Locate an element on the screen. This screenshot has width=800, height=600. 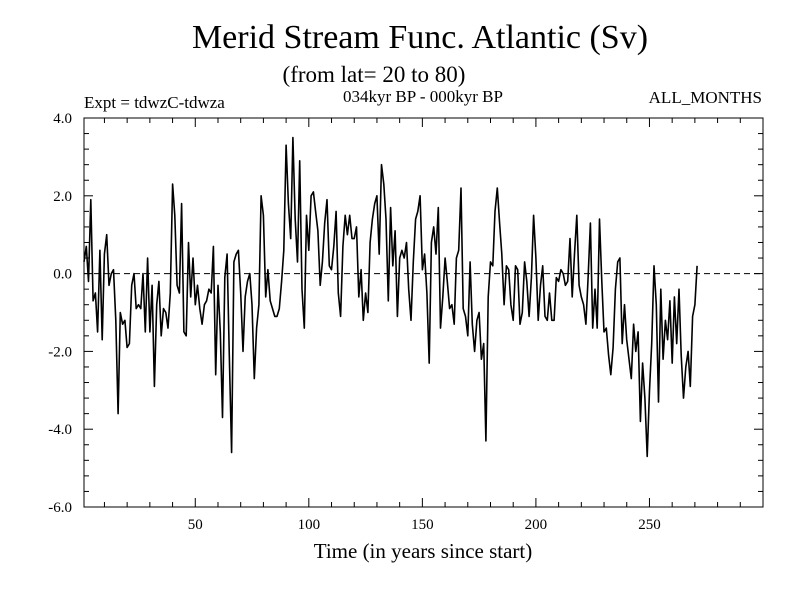
y-tick-label: -4.0 is located at coordinates (60, 430).